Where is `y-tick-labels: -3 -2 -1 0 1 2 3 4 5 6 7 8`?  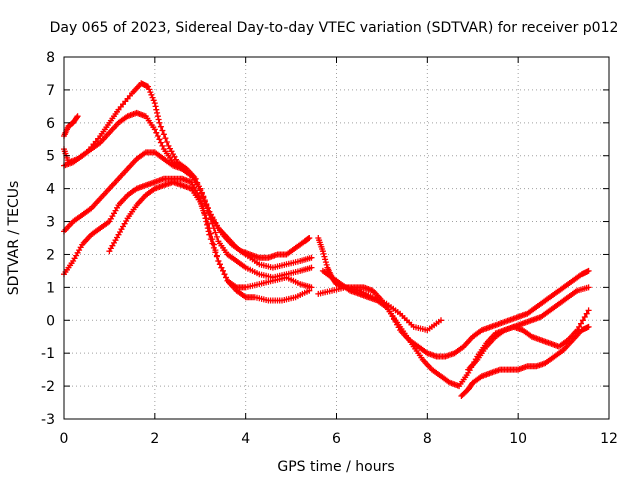
y-tick-labels: -3 -2 -1 0 1 2 3 4 5 6 7 8 is located at coordinates (48, 239).